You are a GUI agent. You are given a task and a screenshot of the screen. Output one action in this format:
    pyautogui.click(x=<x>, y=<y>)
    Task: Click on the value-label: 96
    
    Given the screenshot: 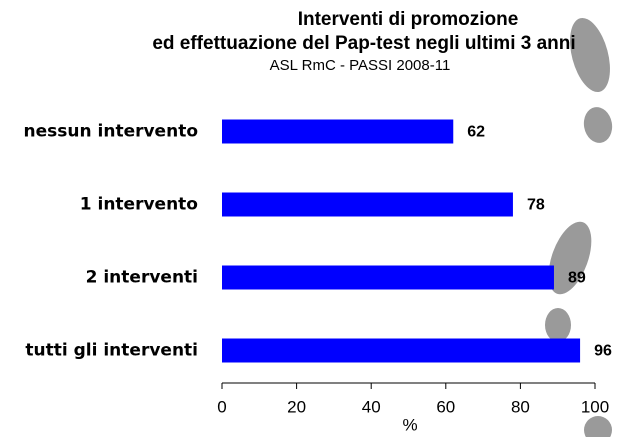 What is the action you would take?
    pyautogui.click(x=603, y=351)
    